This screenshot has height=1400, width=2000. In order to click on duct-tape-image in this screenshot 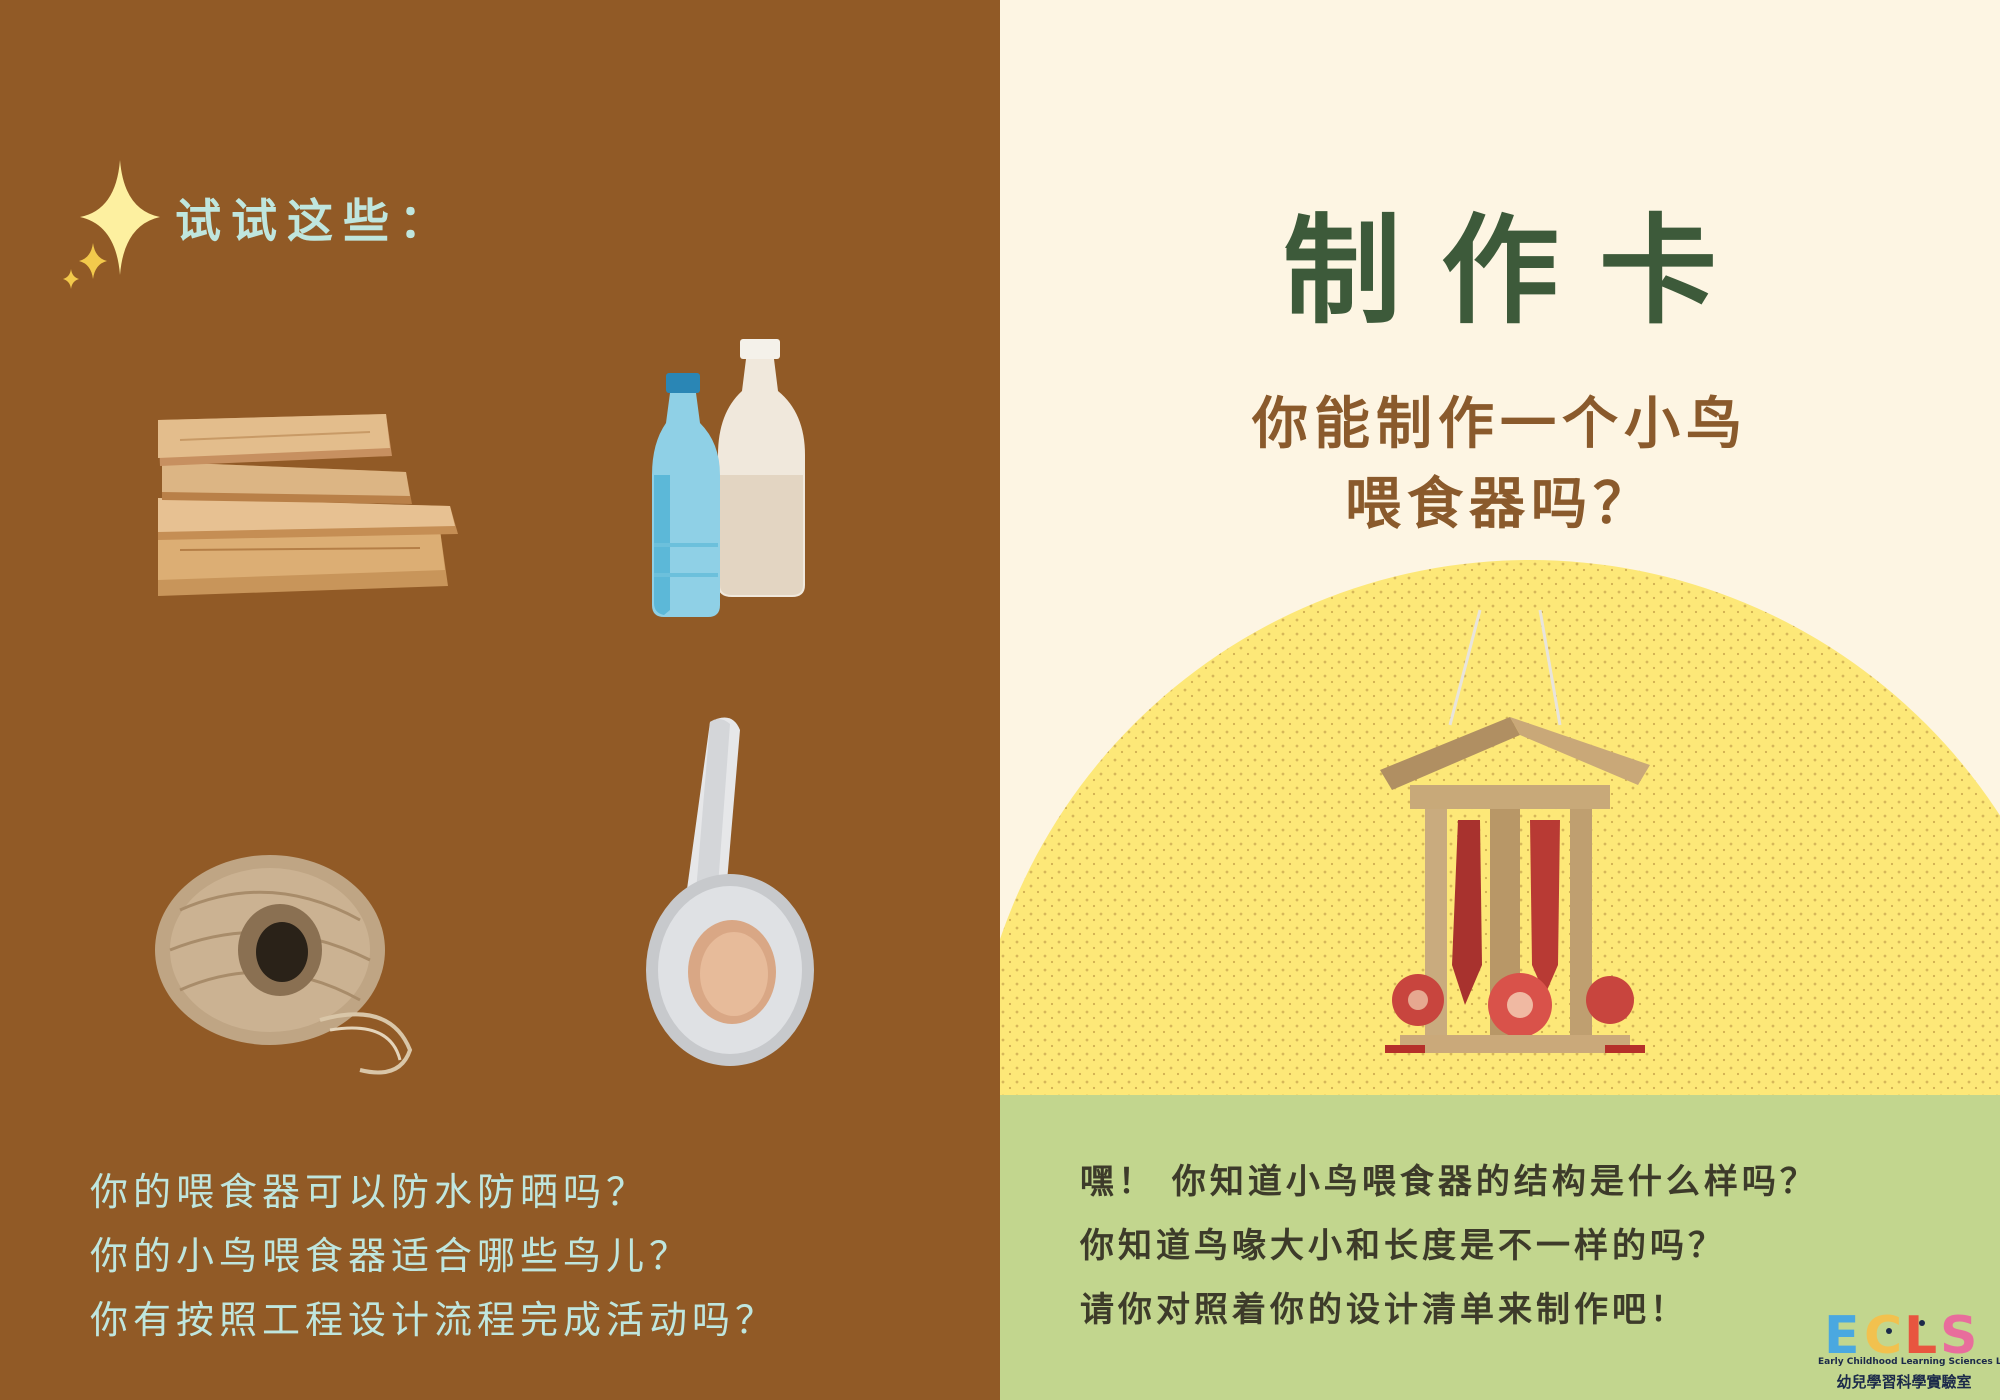, I will do `click(730, 891)`.